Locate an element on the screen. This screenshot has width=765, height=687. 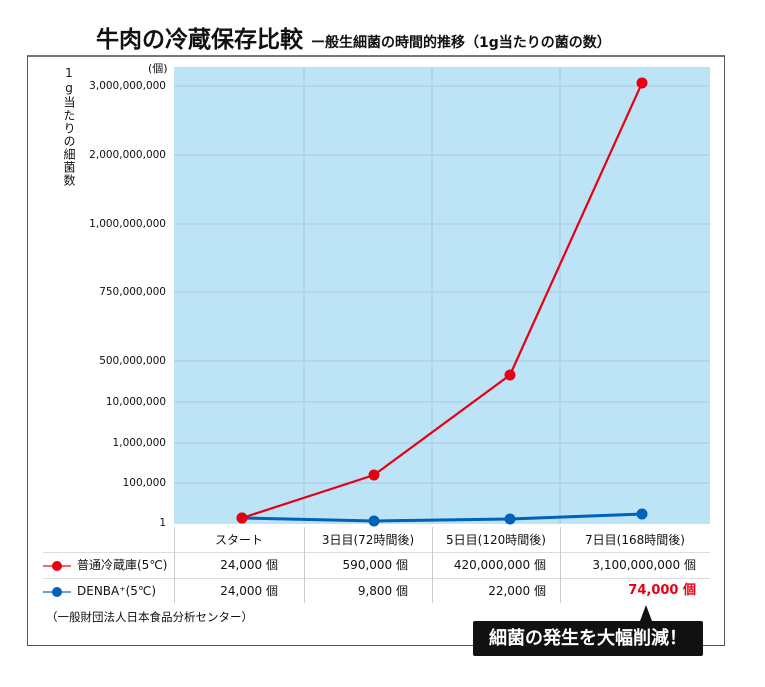
value-cell: 3,100,000,000 個 is located at coordinates (644, 565).